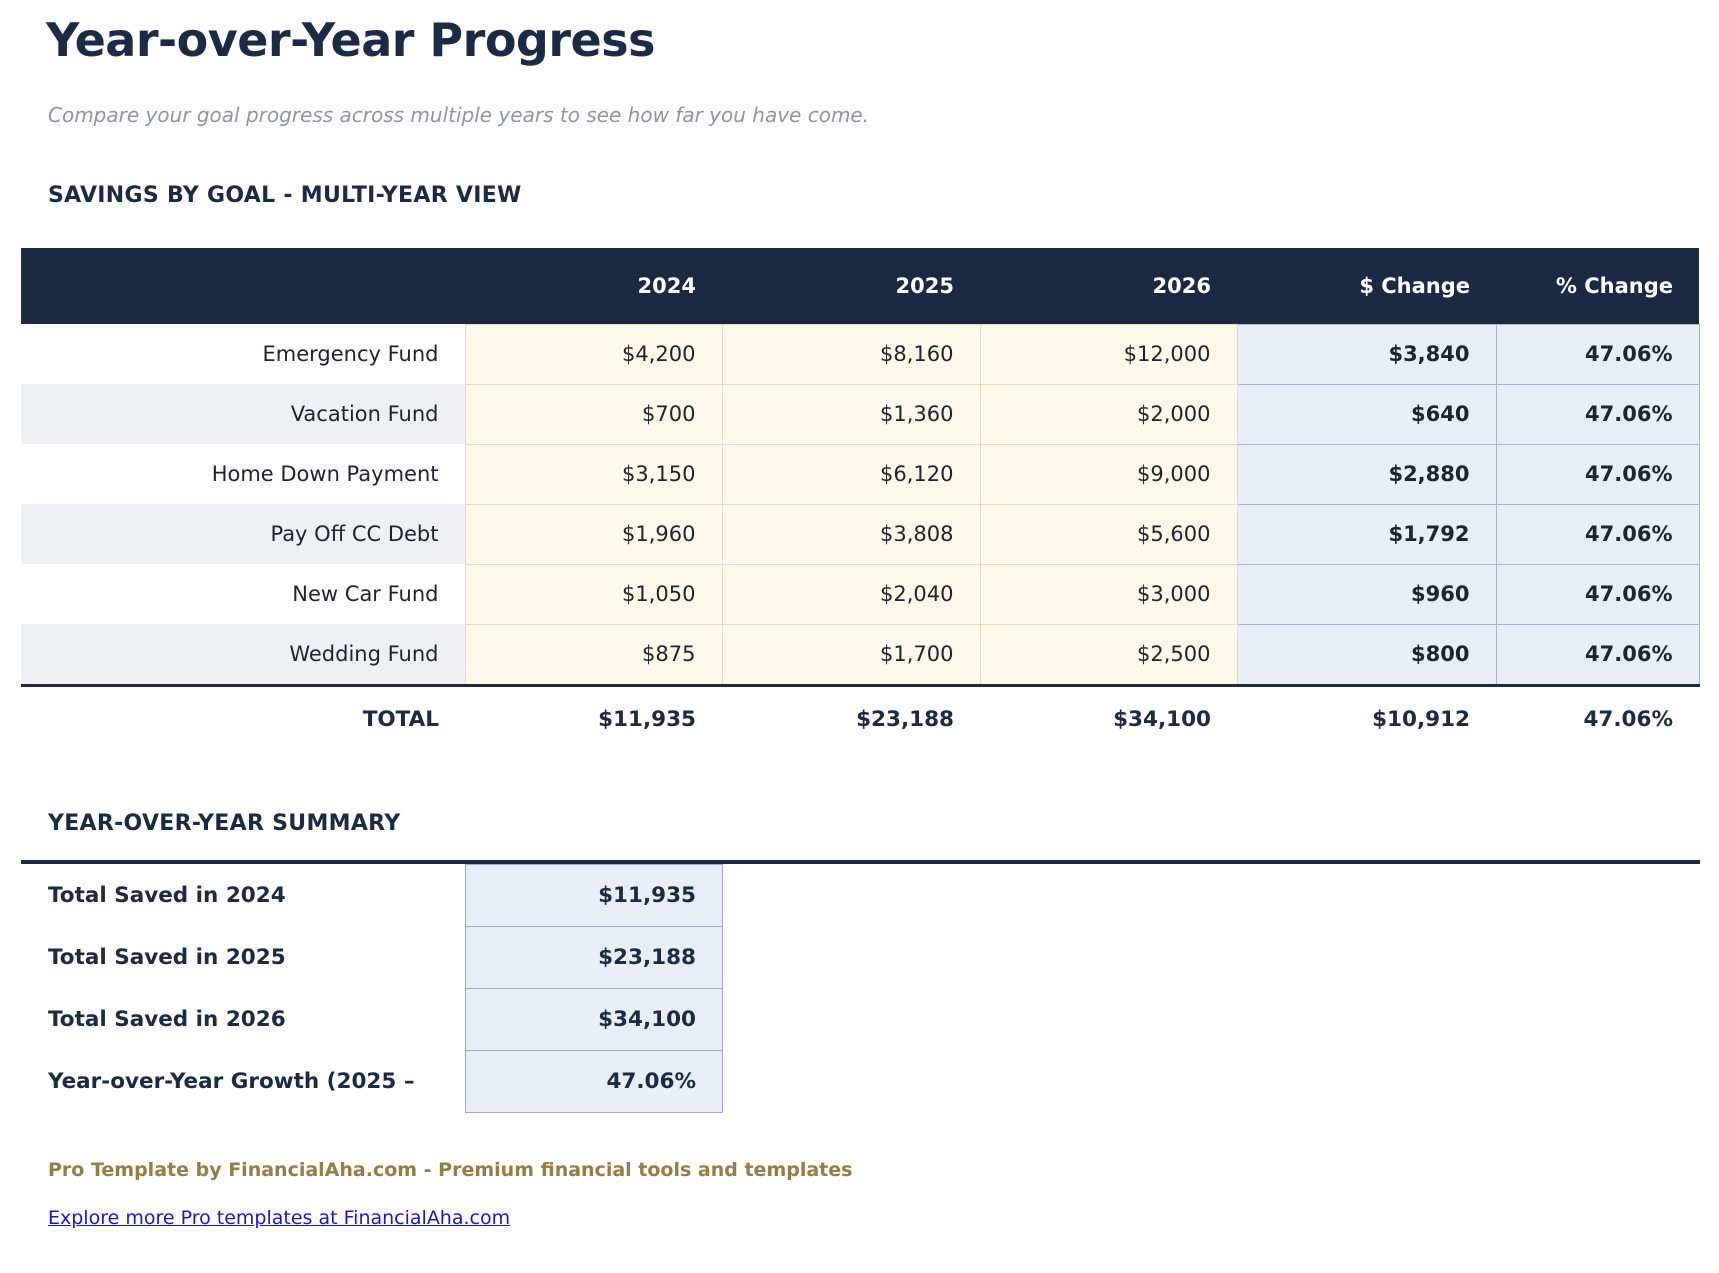 This screenshot has height=1273, width=1719. What do you see at coordinates (285, 195) in the screenshot?
I see `savings-section-title: SAVINGS BY GOAL - MULTI-YEAR VIEW` at bounding box center [285, 195].